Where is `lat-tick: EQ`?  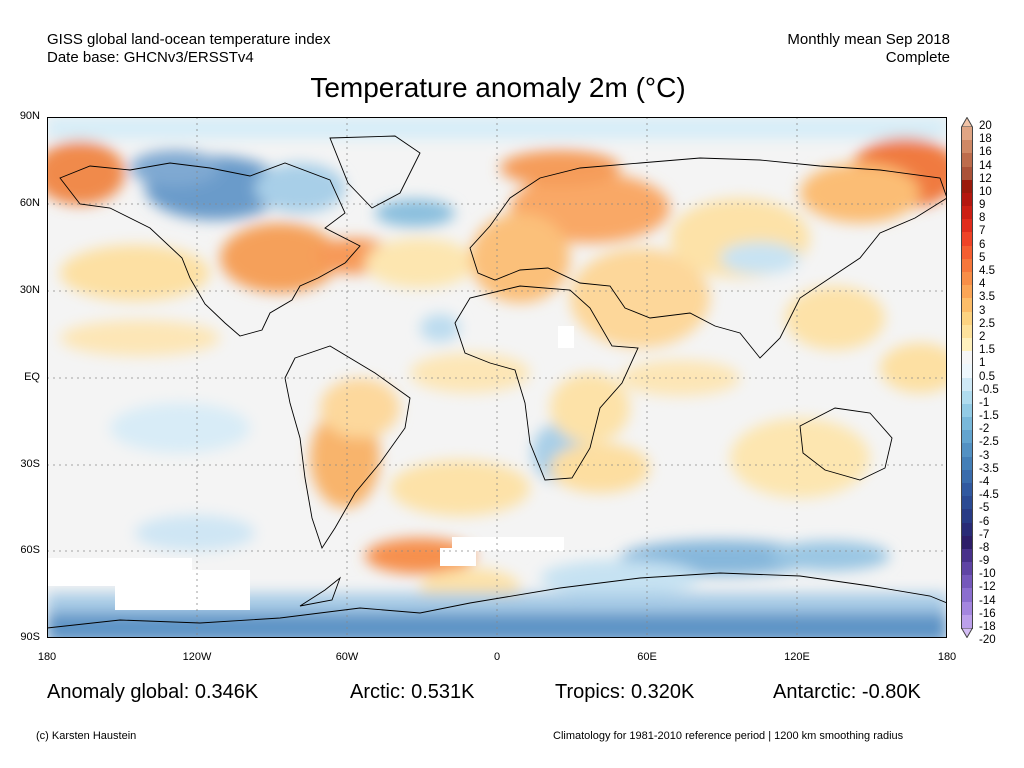
lat-tick: EQ is located at coordinates (32, 377).